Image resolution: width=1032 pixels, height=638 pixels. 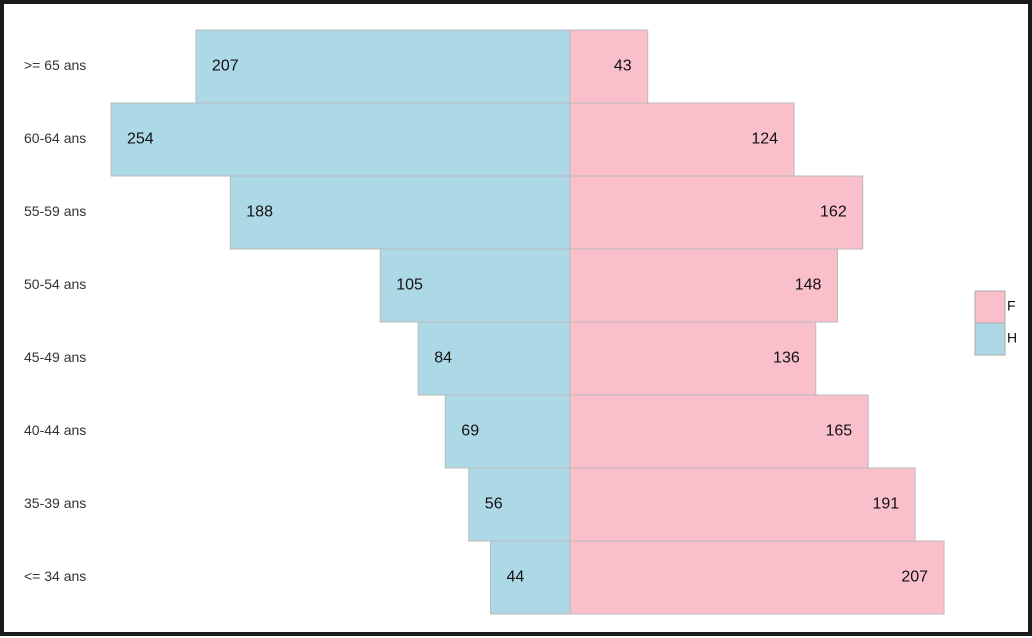 What do you see at coordinates (55, 138) in the screenshot?
I see `category-label: 60-64 ans` at bounding box center [55, 138].